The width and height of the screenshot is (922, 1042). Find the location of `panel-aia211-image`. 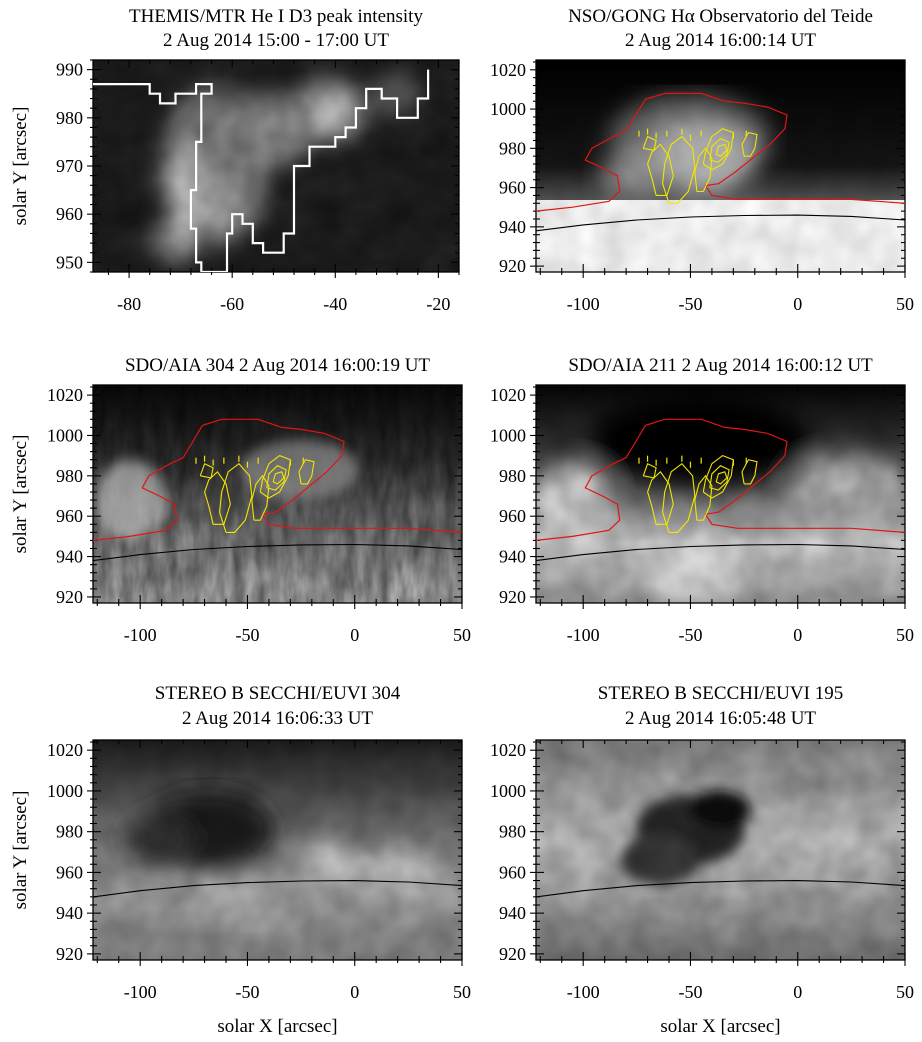

panel-aia211-image is located at coordinates (720, 494).